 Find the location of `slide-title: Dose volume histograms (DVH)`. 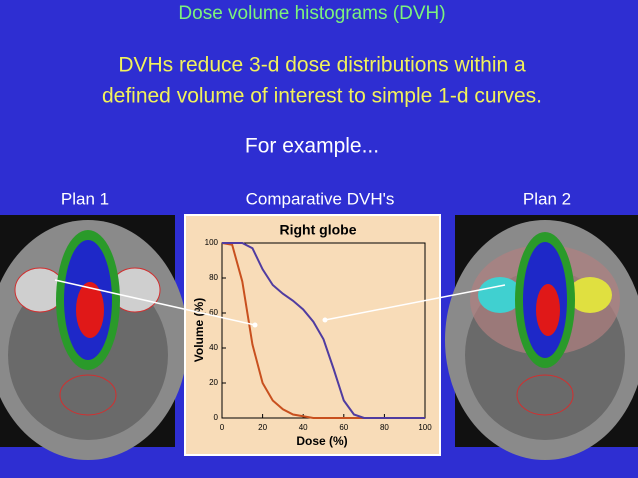

slide-title: Dose volume histograms (DVH) is located at coordinates (311, 13).